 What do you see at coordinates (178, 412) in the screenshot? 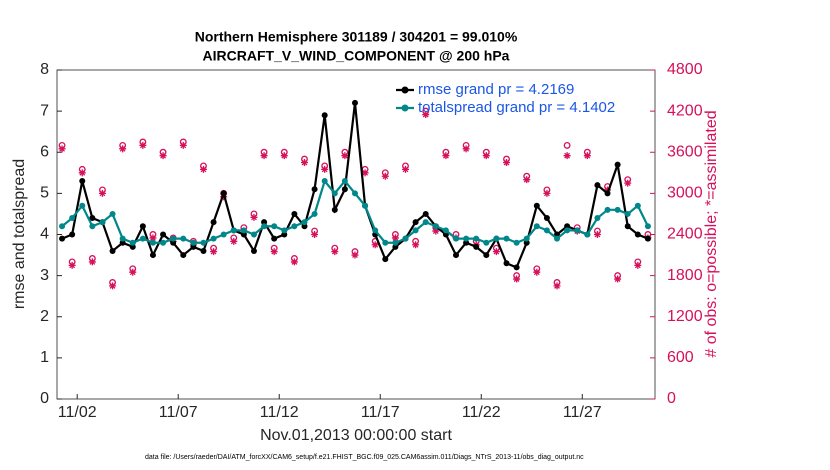
I see `x-tick-label: 11/07` at bounding box center [178, 412].